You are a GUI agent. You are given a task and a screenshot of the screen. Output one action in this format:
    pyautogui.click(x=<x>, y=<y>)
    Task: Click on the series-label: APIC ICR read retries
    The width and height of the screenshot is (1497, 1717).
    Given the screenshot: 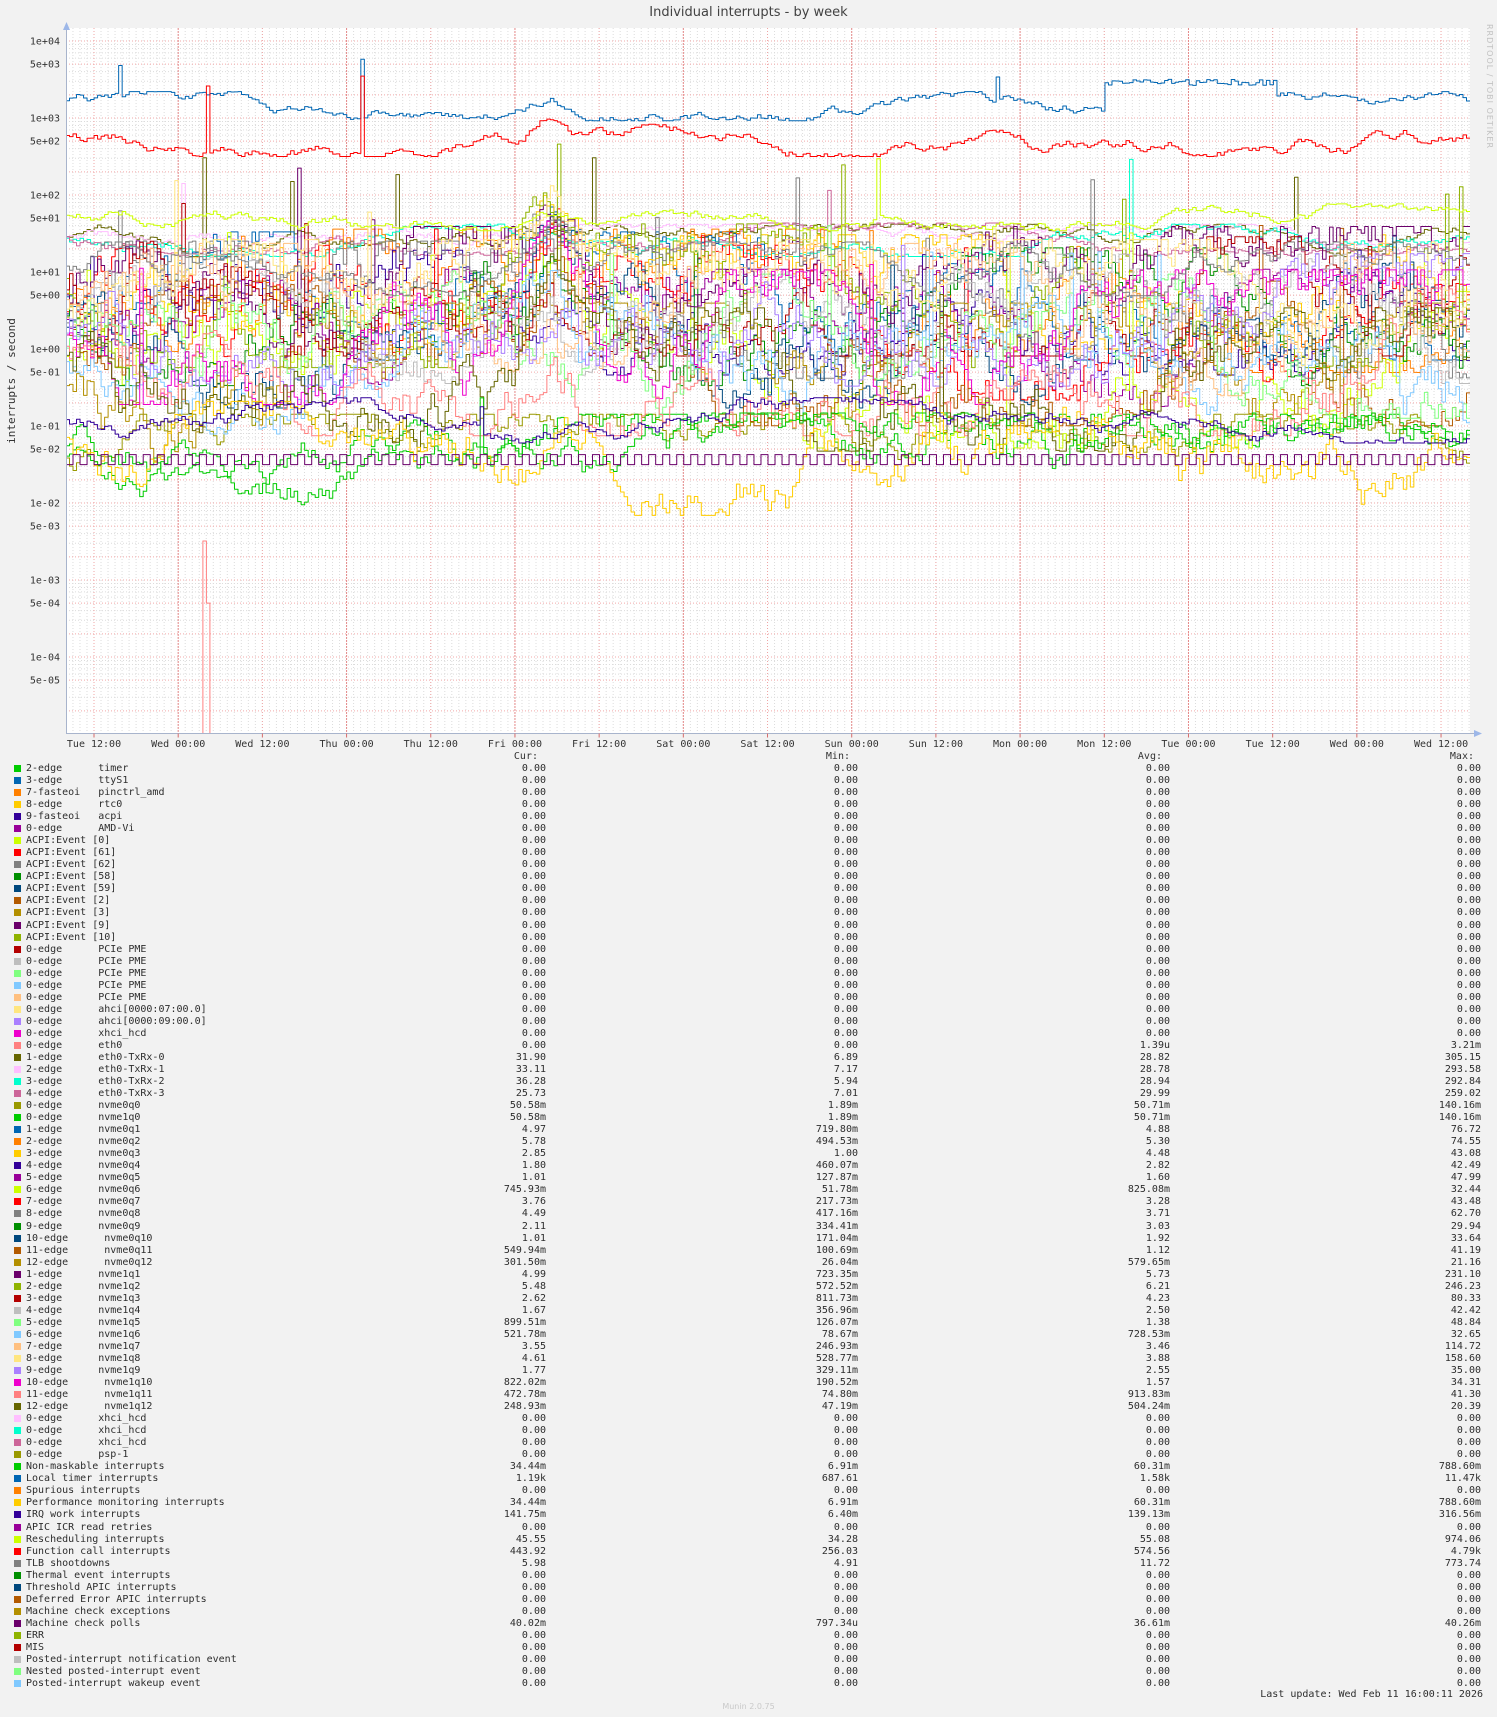 What is the action you would take?
    pyautogui.click(x=89, y=1527)
    